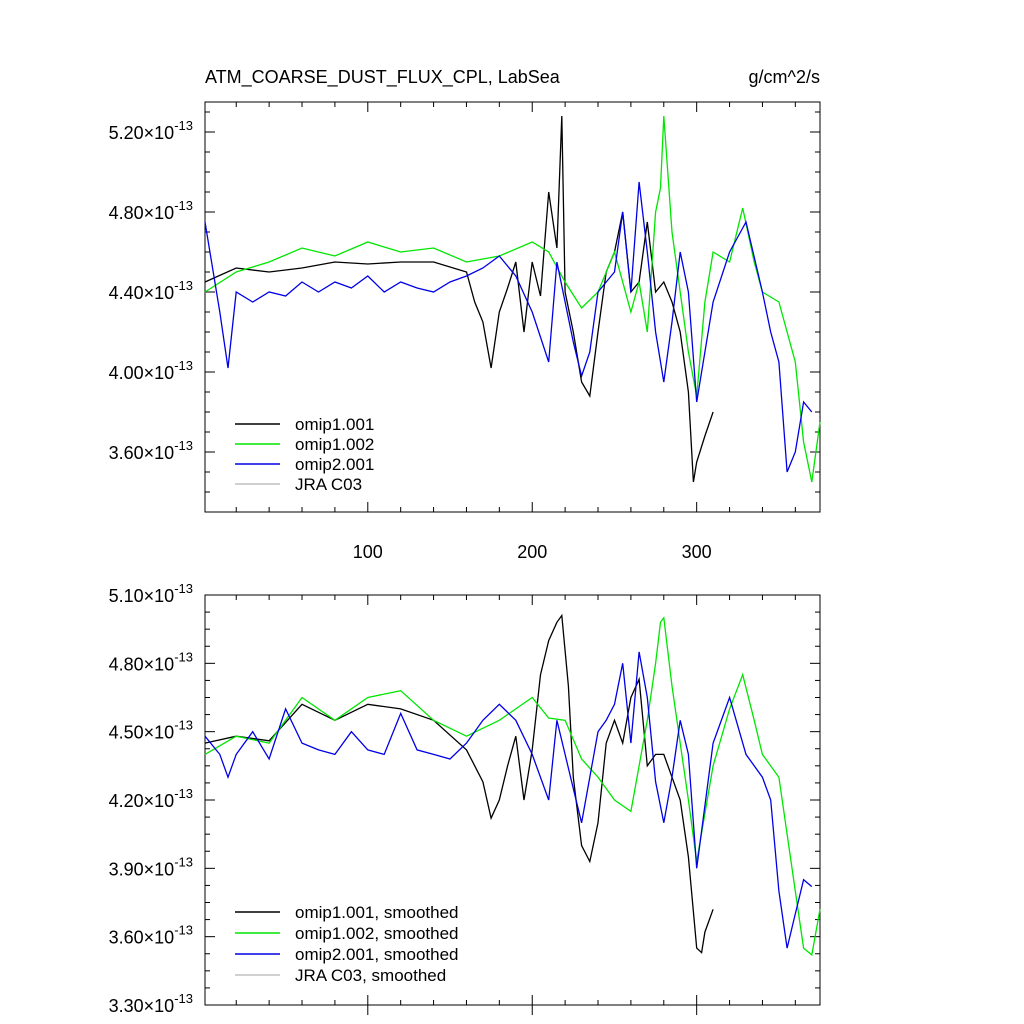 The width and height of the screenshot is (1024, 1024). Describe the element at coordinates (151, 1003) in the screenshot. I see `y-tick-label: 3.30×10⁻¹³` at that location.